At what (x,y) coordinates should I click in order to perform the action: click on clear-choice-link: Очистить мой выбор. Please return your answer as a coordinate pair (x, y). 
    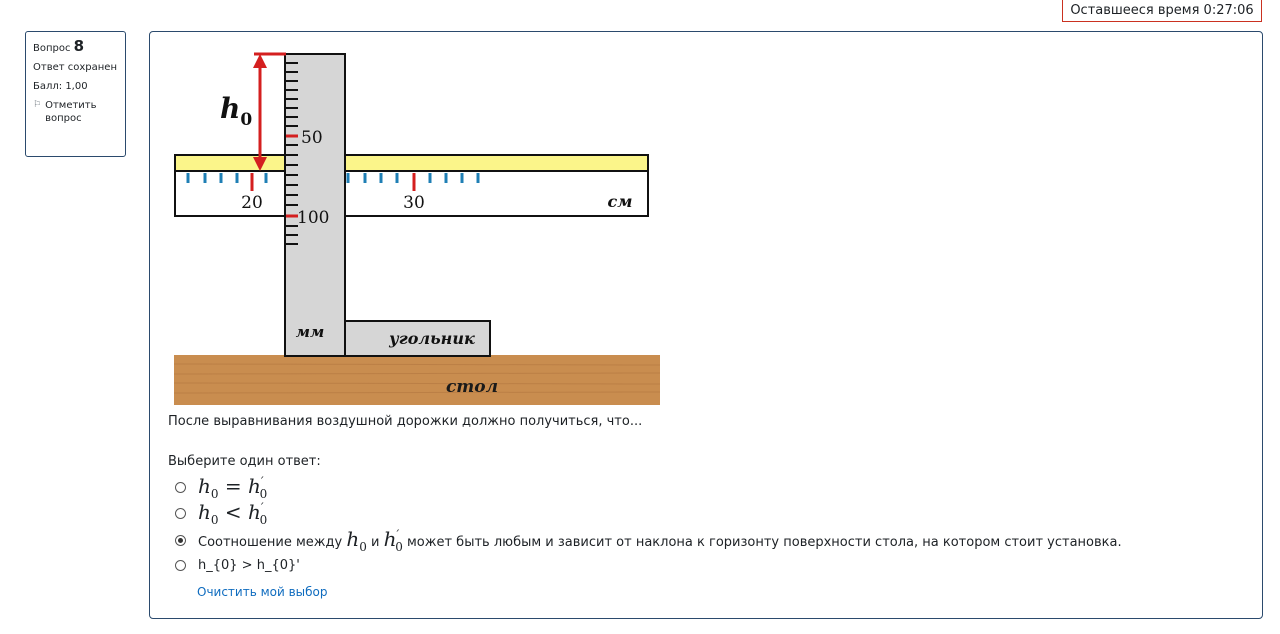
    Looking at the image, I should click on (262, 592).